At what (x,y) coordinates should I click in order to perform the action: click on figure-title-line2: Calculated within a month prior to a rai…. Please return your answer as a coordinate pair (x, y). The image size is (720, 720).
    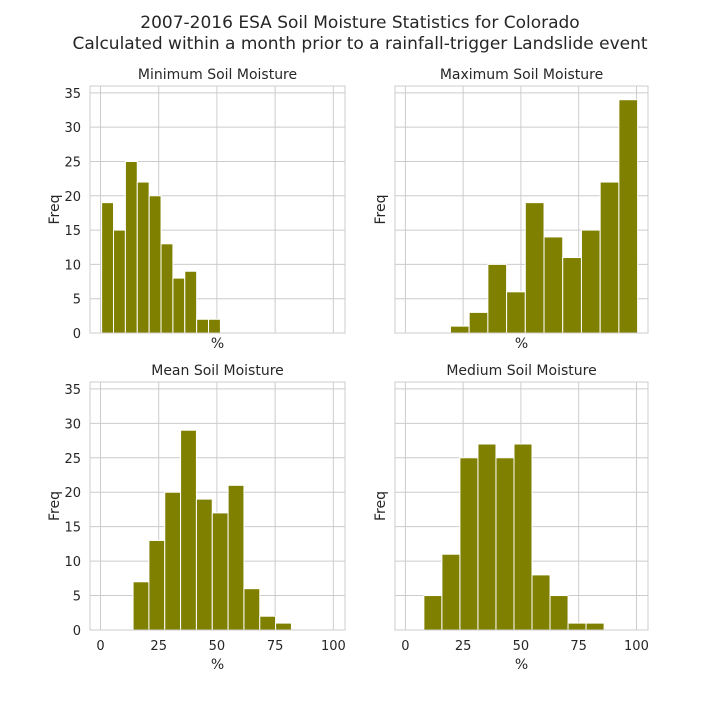
    Looking at the image, I should click on (359, 44).